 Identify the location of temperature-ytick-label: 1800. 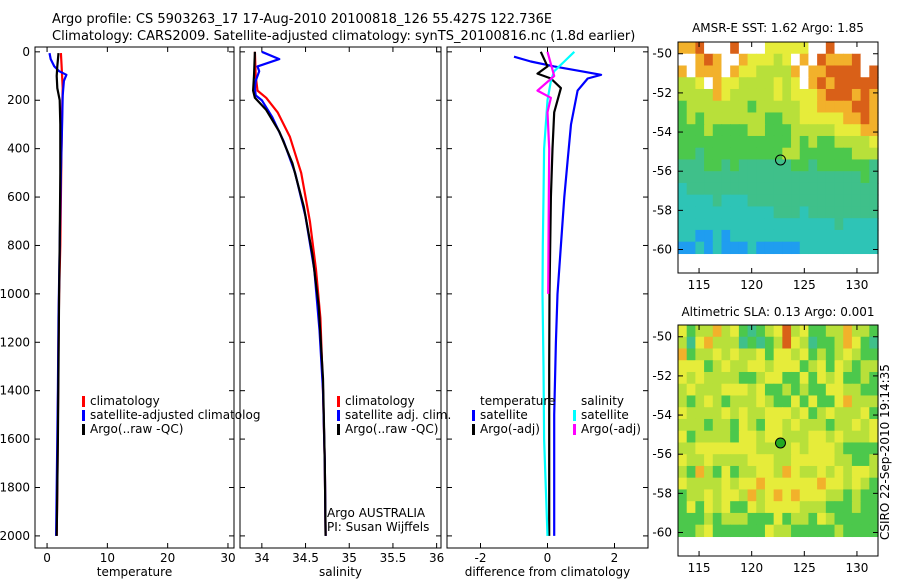
(15, 487).